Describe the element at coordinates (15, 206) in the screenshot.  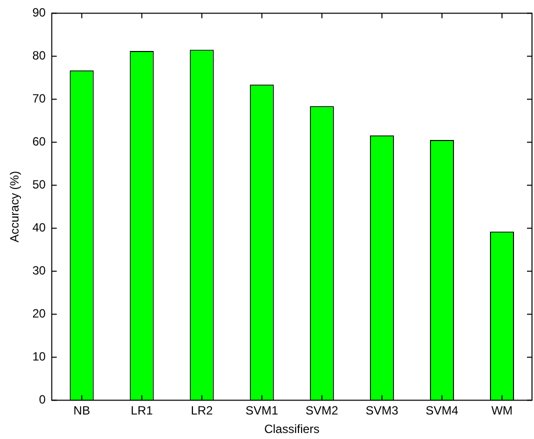
I see `y-axis-title: Accuracy (%)` at that location.